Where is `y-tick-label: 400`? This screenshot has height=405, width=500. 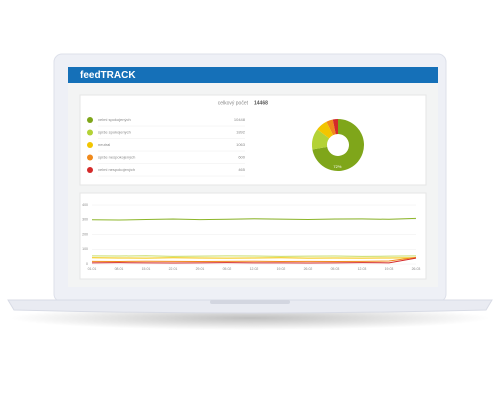 y-tick-label: 400 is located at coordinates (85, 205).